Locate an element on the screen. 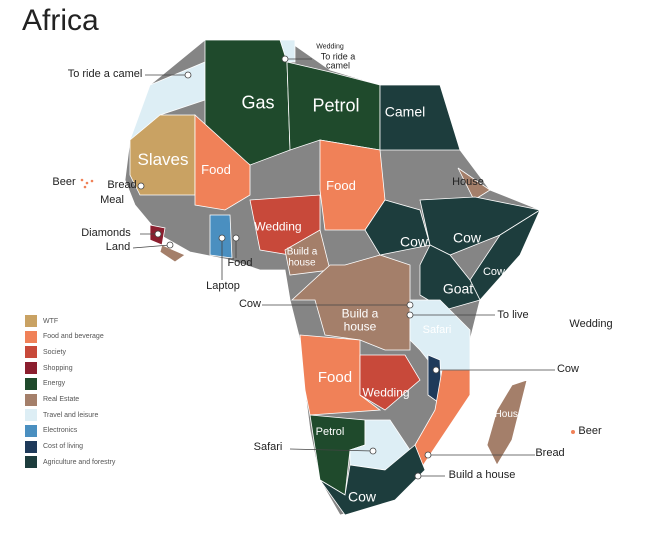  south-africa is located at coordinates (372, 480).